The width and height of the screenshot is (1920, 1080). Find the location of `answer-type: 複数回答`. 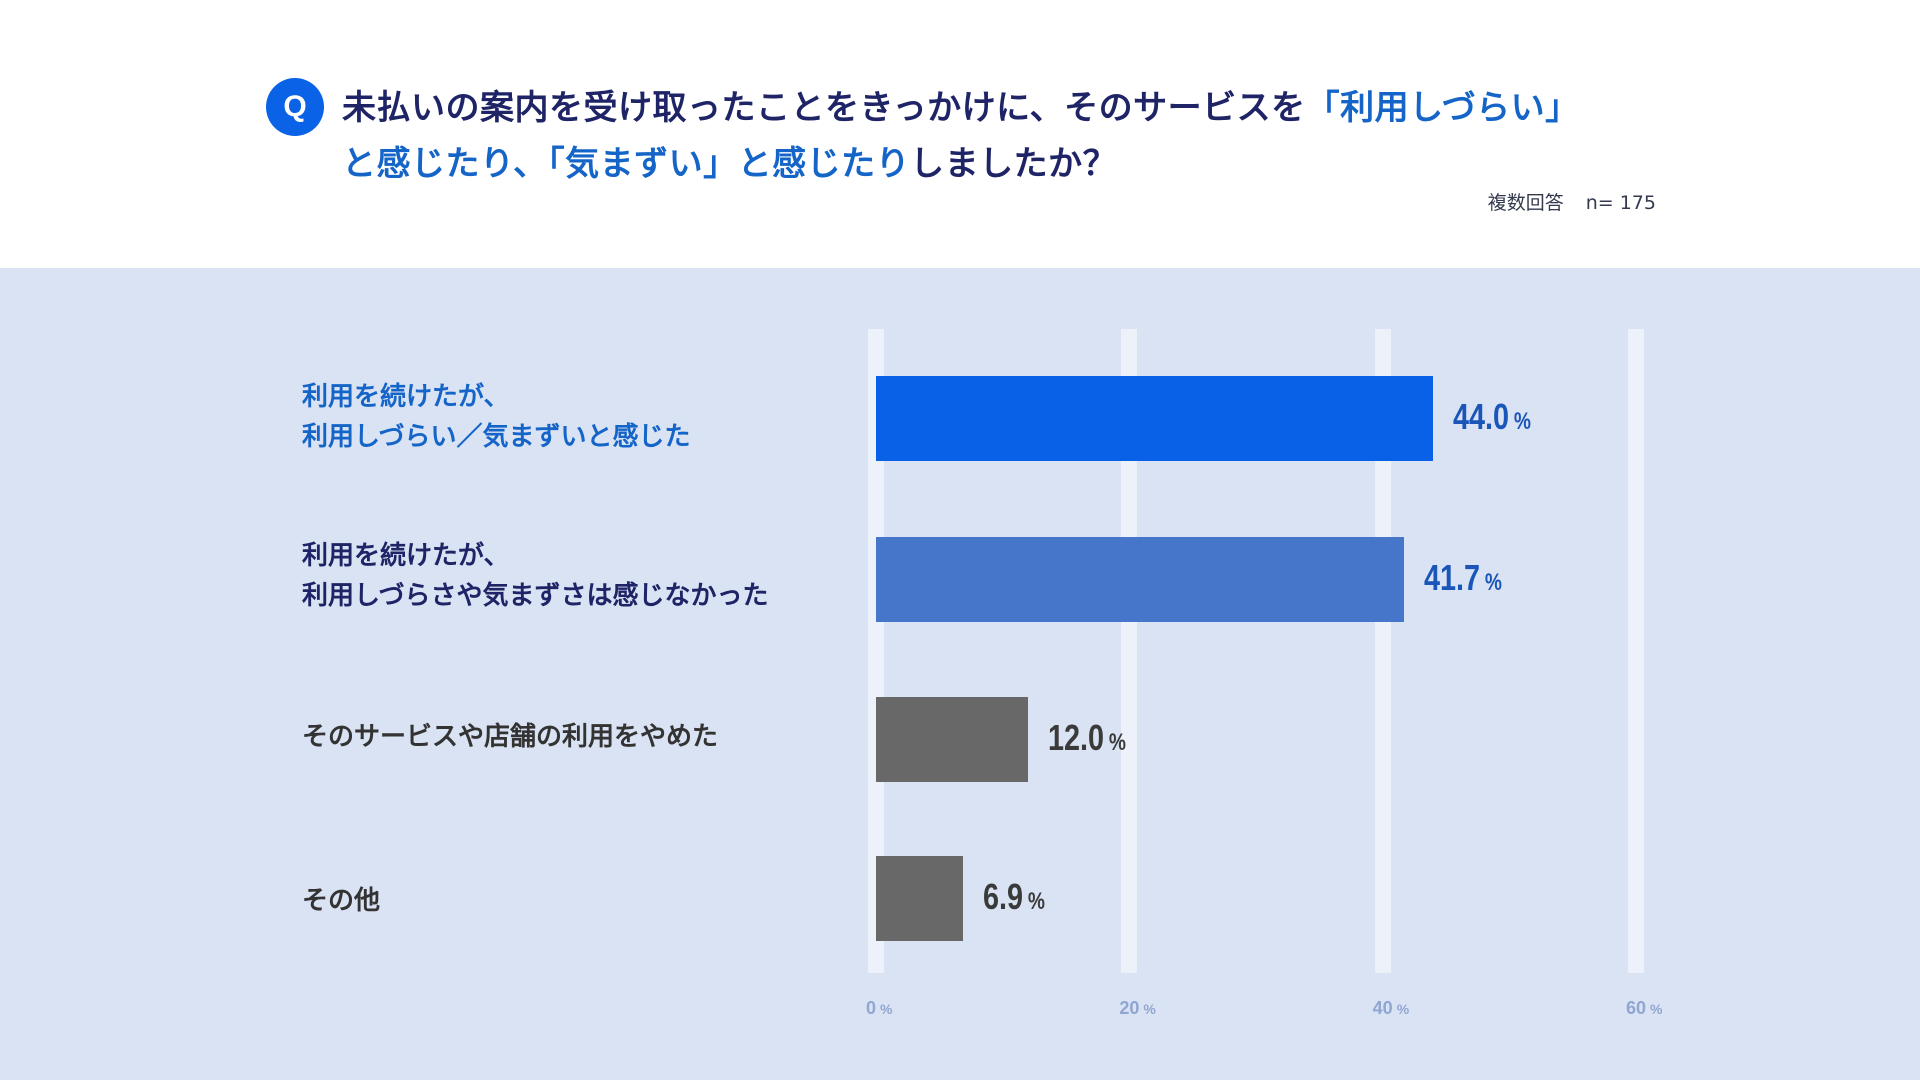

answer-type: 複数回答 is located at coordinates (1525, 203).